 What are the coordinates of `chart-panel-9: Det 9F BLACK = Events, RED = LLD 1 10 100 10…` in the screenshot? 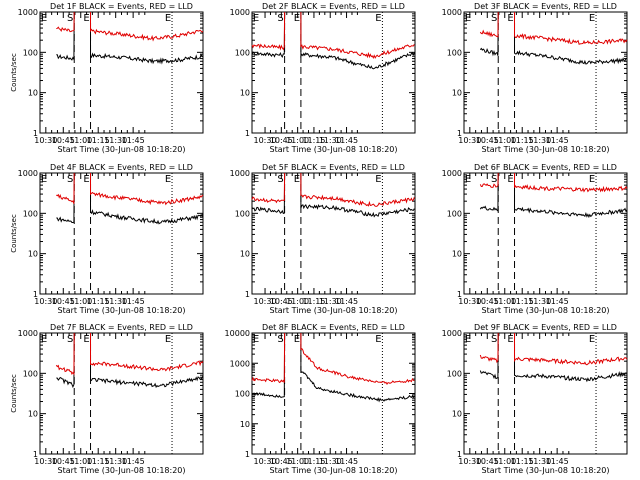 It's located at (535, 399).